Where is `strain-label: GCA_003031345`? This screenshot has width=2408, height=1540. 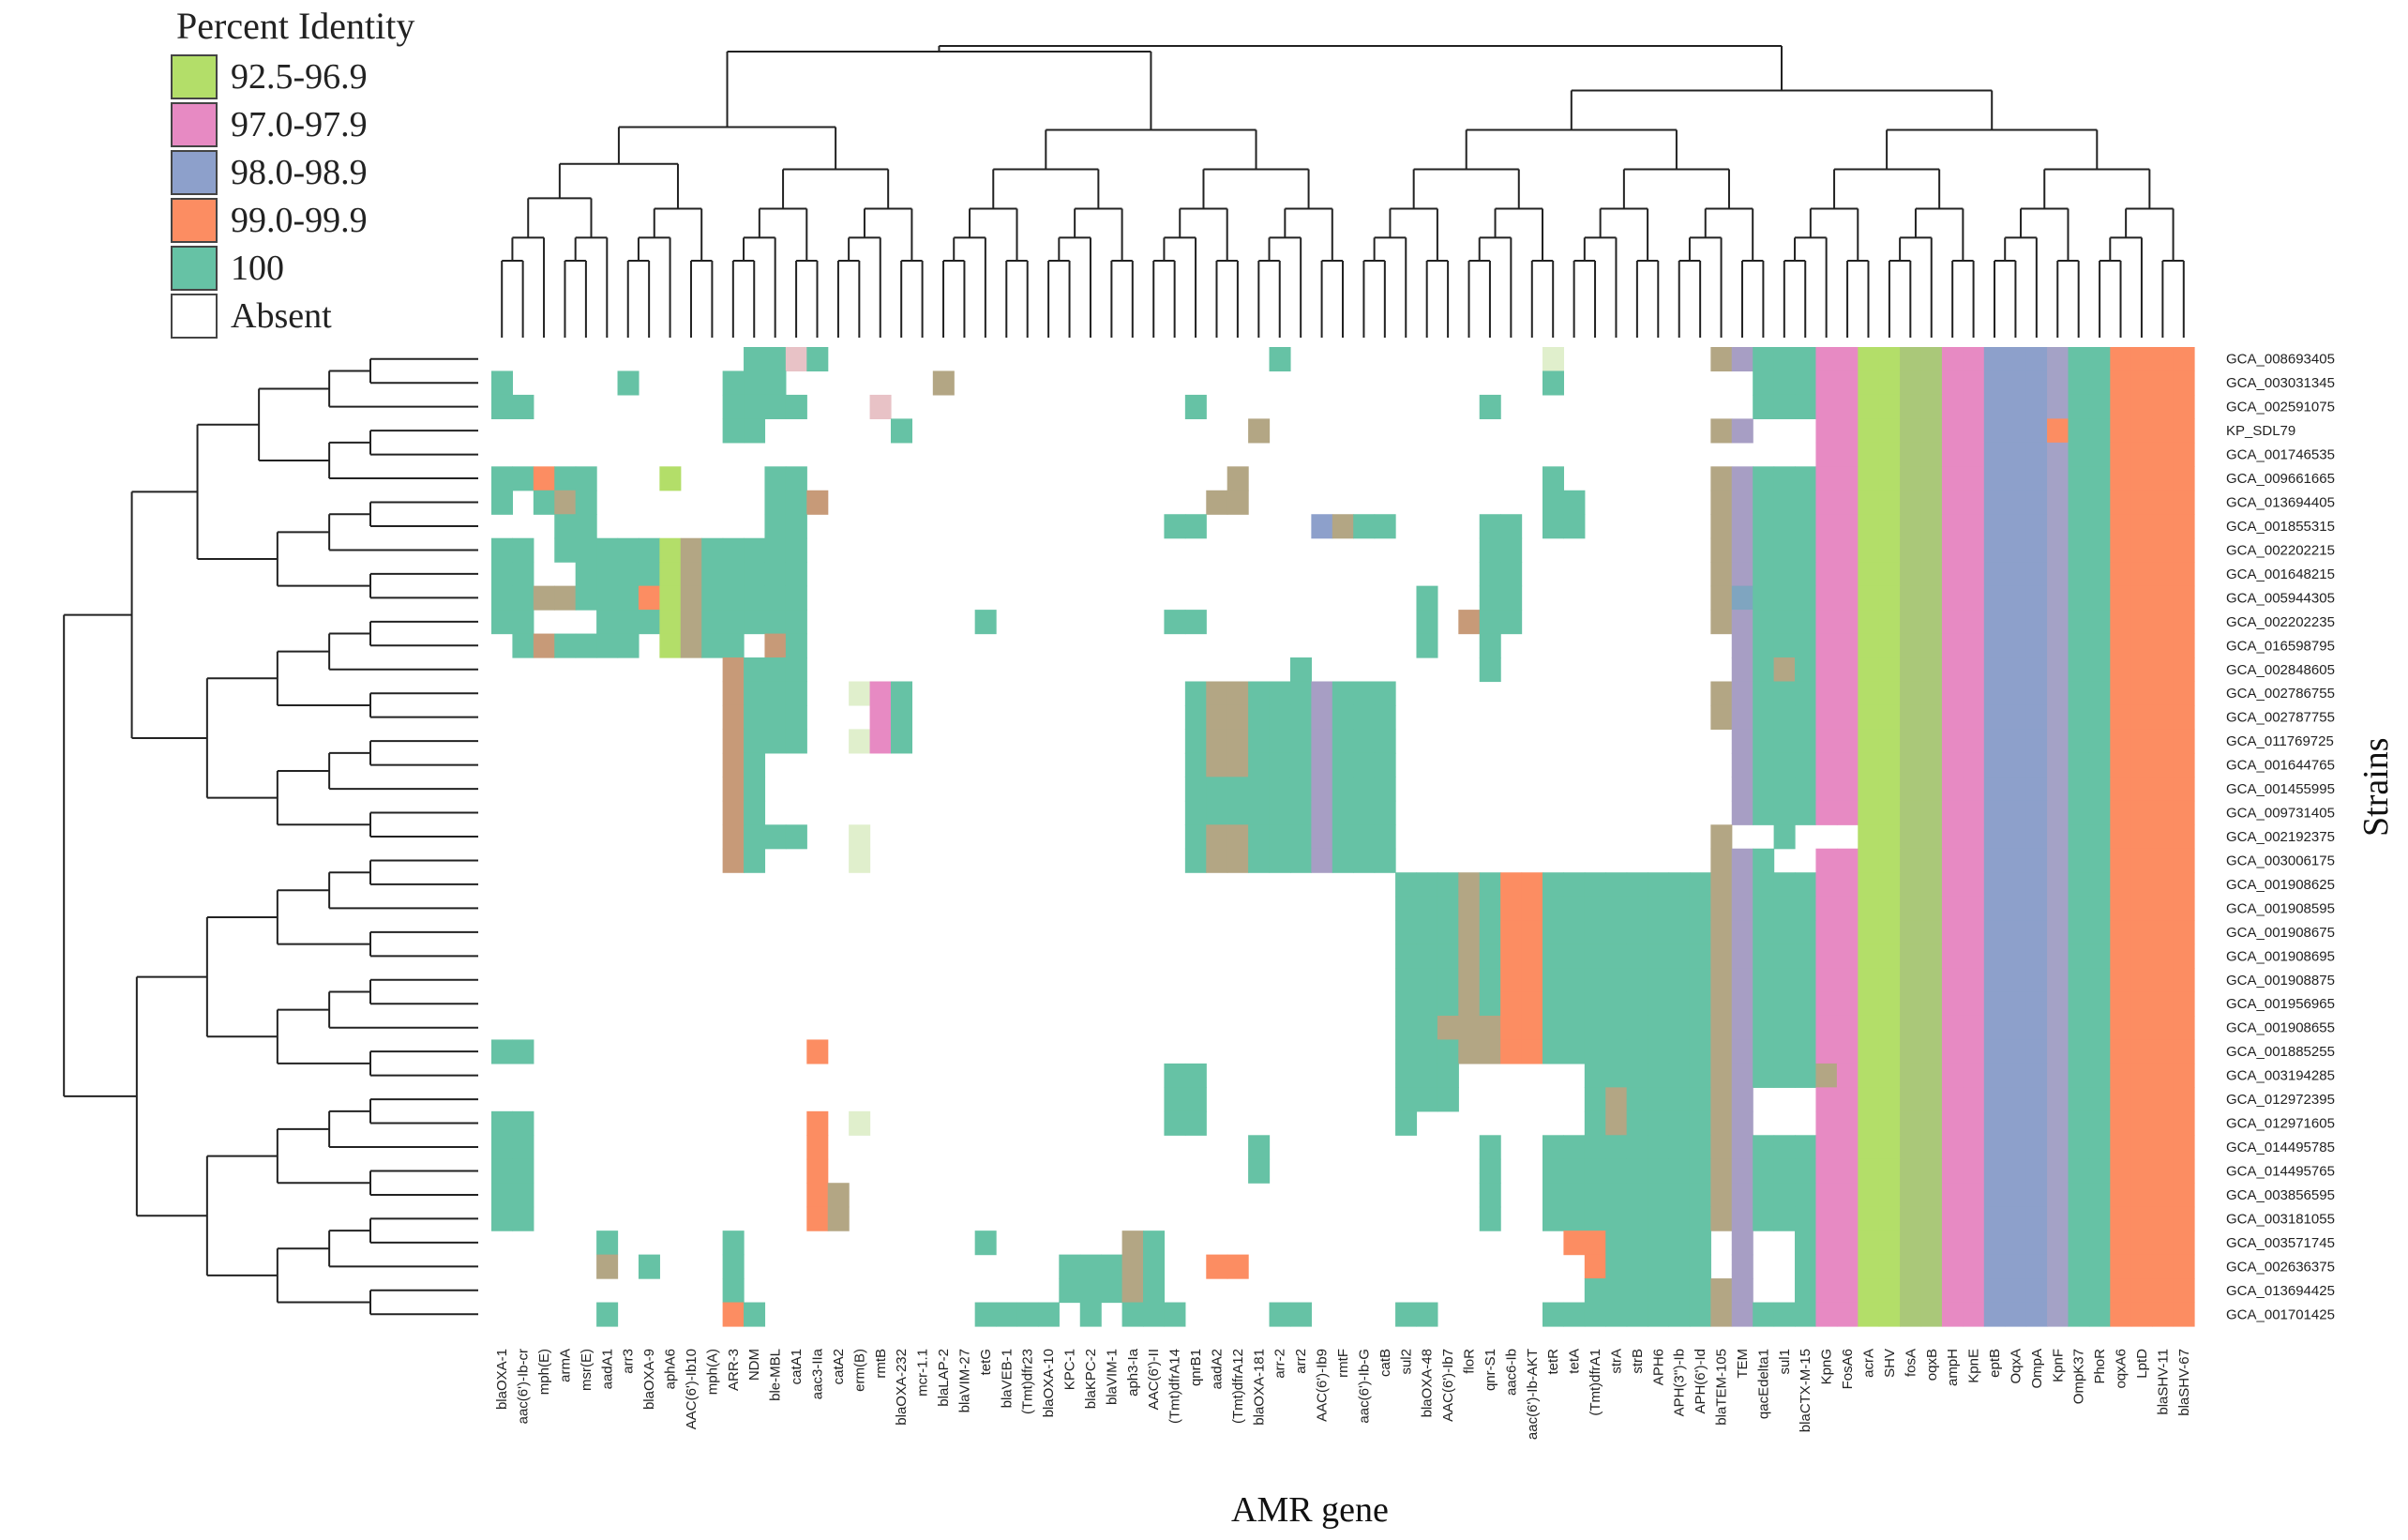 strain-label: GCA_003031345 is located at coordinates (2280, 383).